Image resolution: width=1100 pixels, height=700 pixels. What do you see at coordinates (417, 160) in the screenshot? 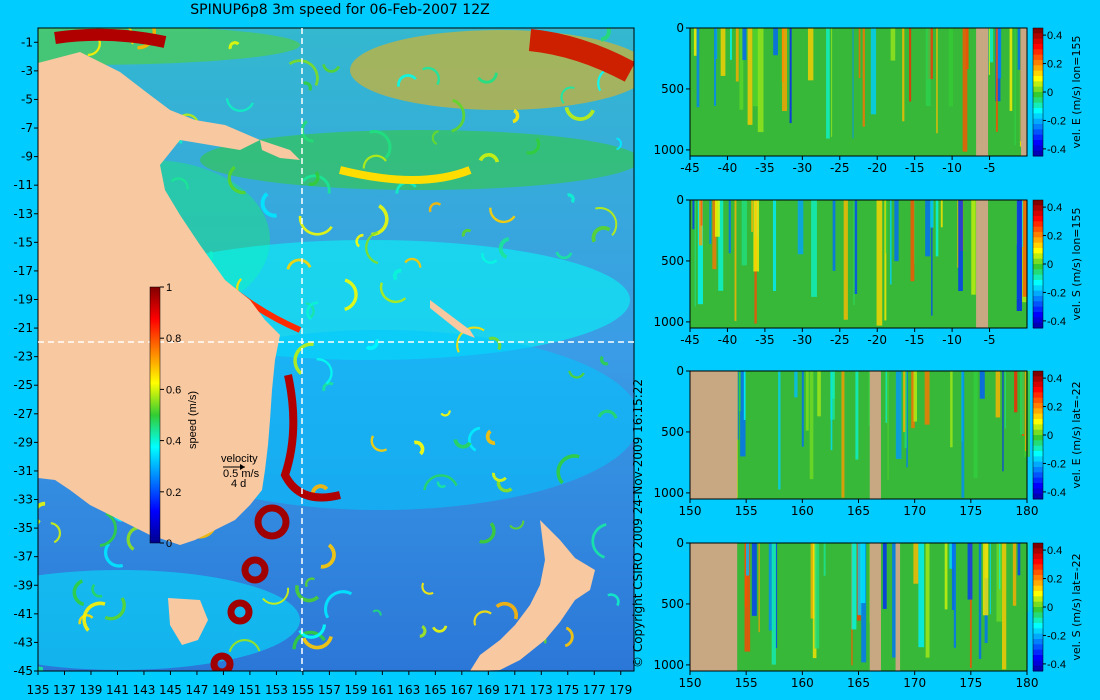
I see `current-band` at bounding box center [417, 160].